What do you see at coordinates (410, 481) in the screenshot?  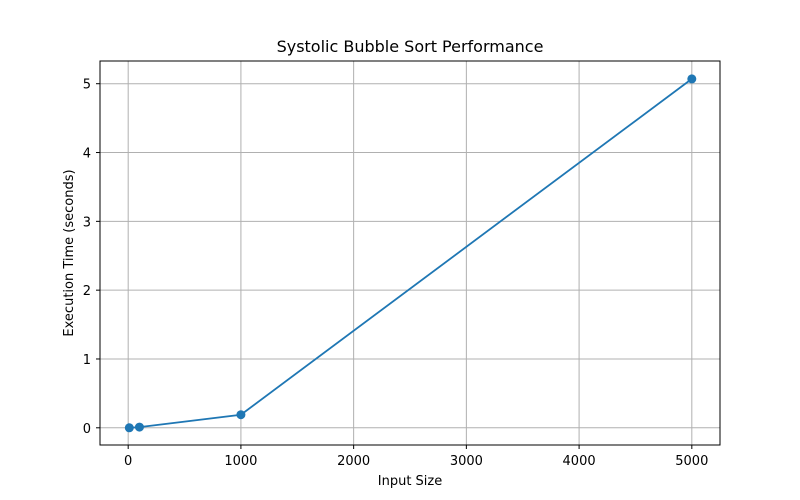 I see `x-axis-label: Input Size` at bounding box center [410, 481].